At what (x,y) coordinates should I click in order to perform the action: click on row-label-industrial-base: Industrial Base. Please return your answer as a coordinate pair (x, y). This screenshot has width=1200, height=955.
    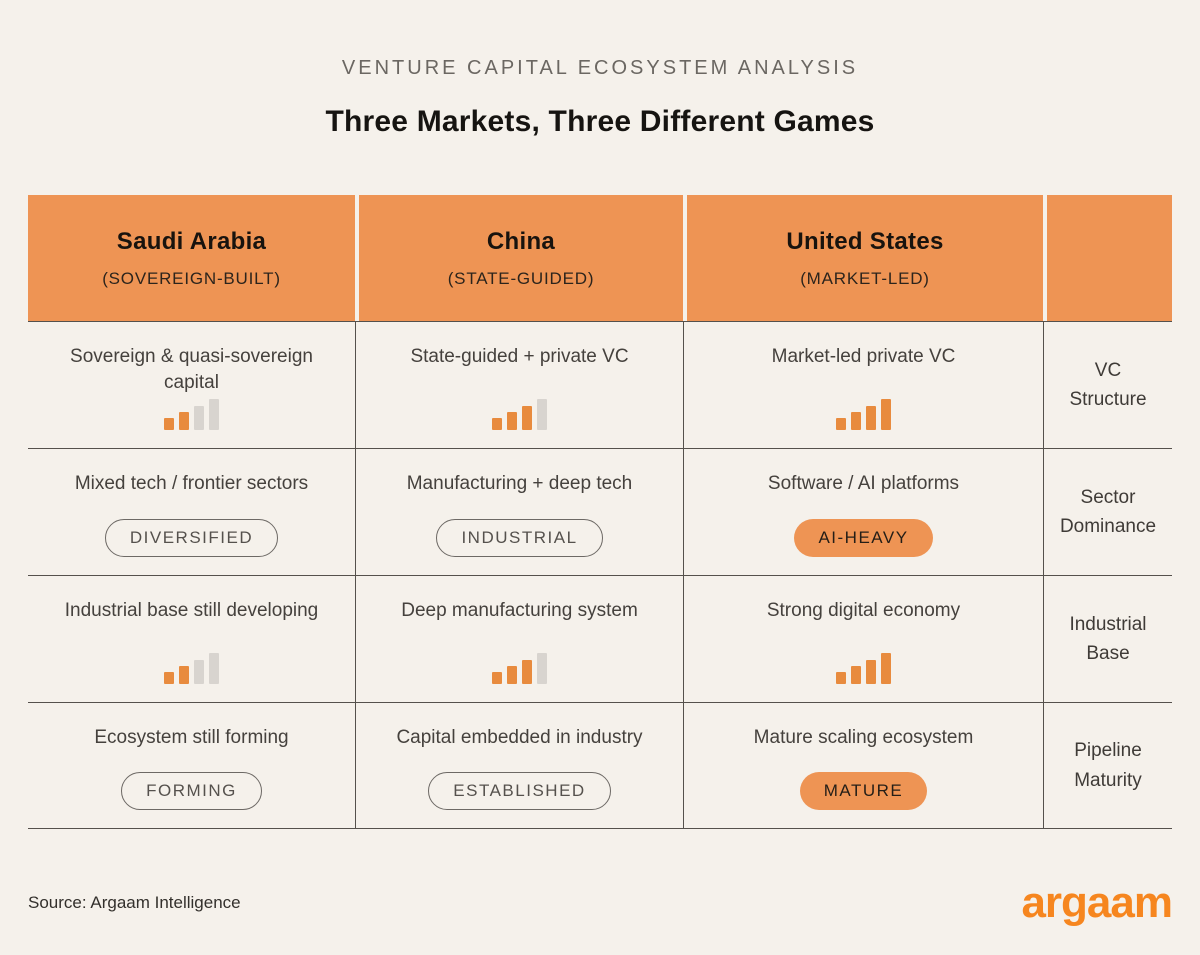
    Looking at the image, I should click on (1107, 638).